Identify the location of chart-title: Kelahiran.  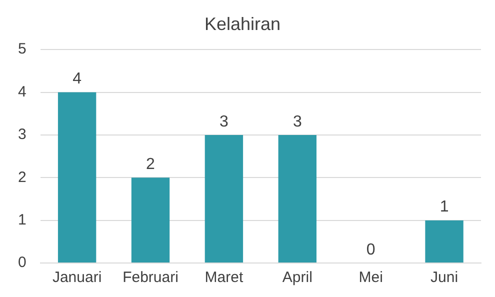
(242, 24).